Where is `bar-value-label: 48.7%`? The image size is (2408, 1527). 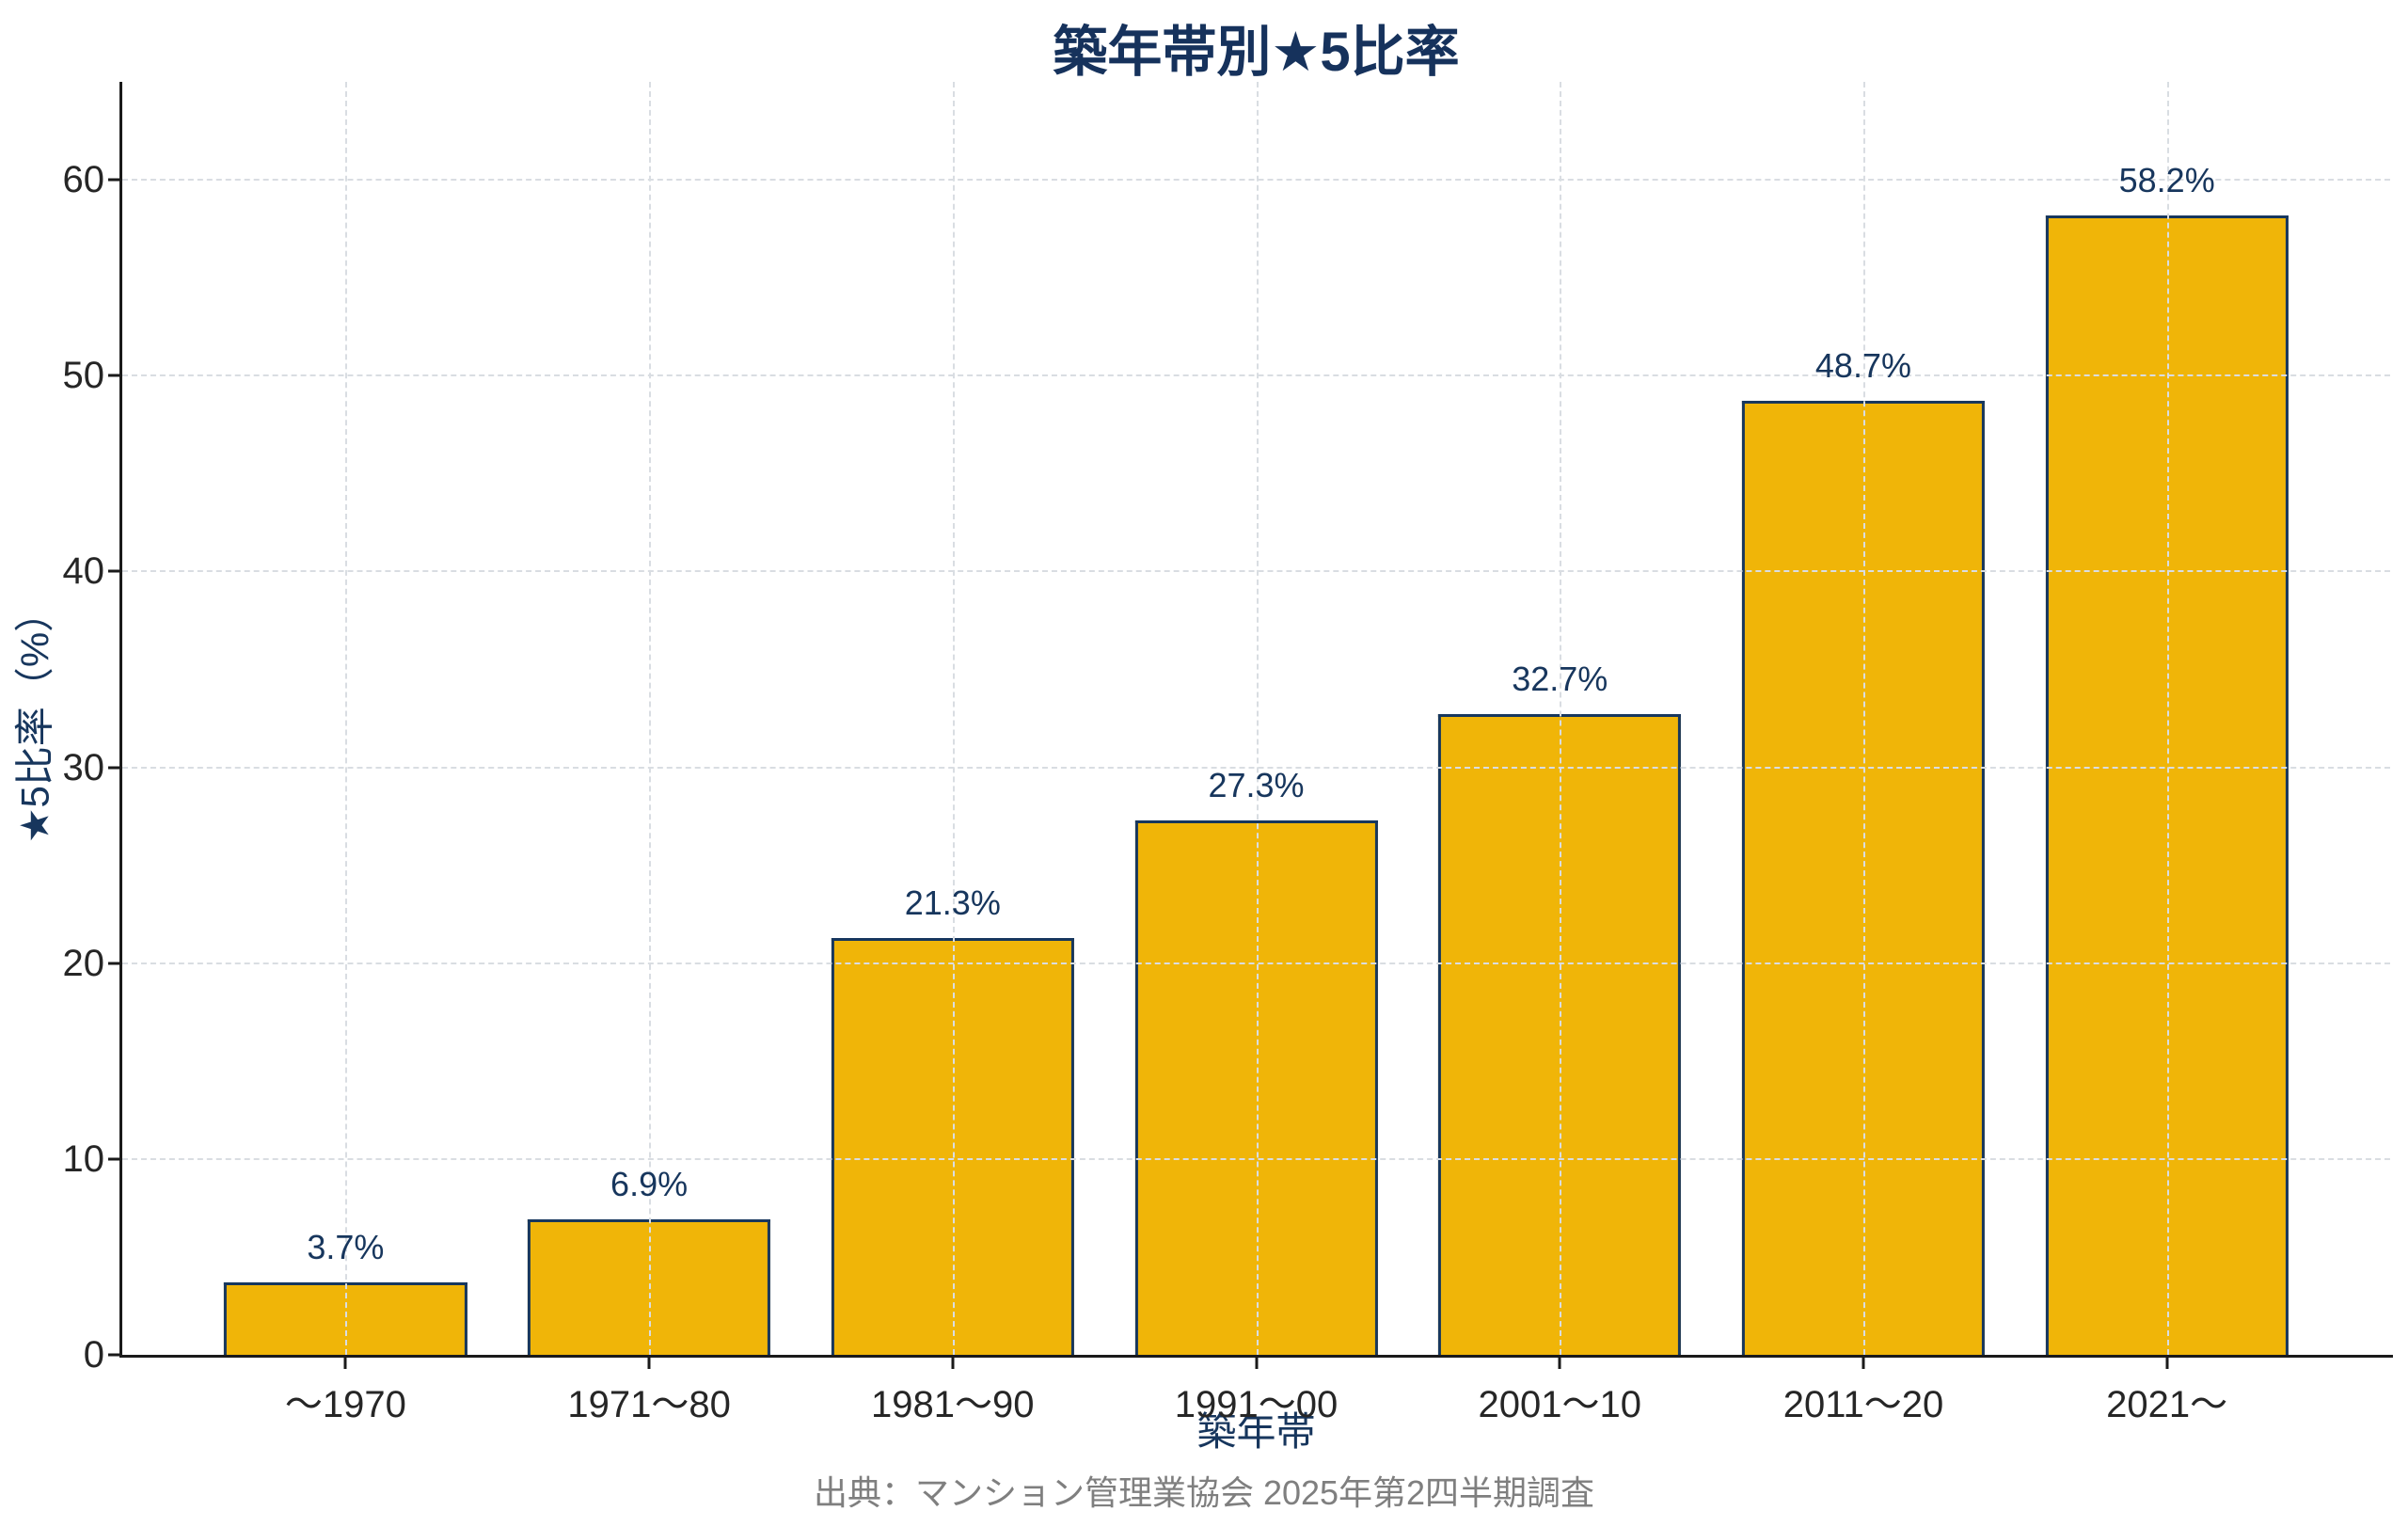 bar-value-label: 48.7% is located at coordinates (1863, 366).